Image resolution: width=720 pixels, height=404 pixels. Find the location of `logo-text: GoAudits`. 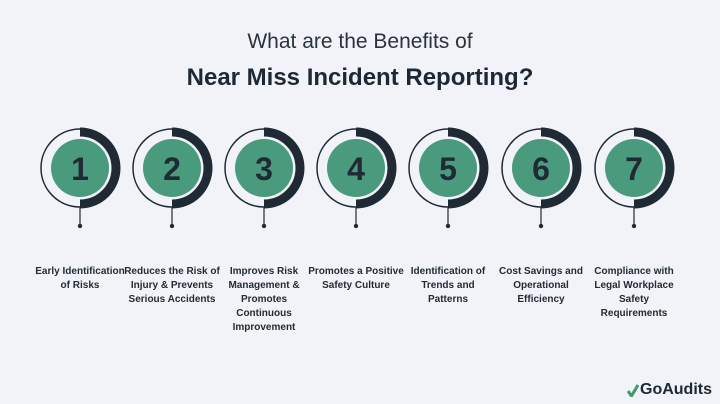

logo-text: GoAudits is located at coordinates (676, 389).